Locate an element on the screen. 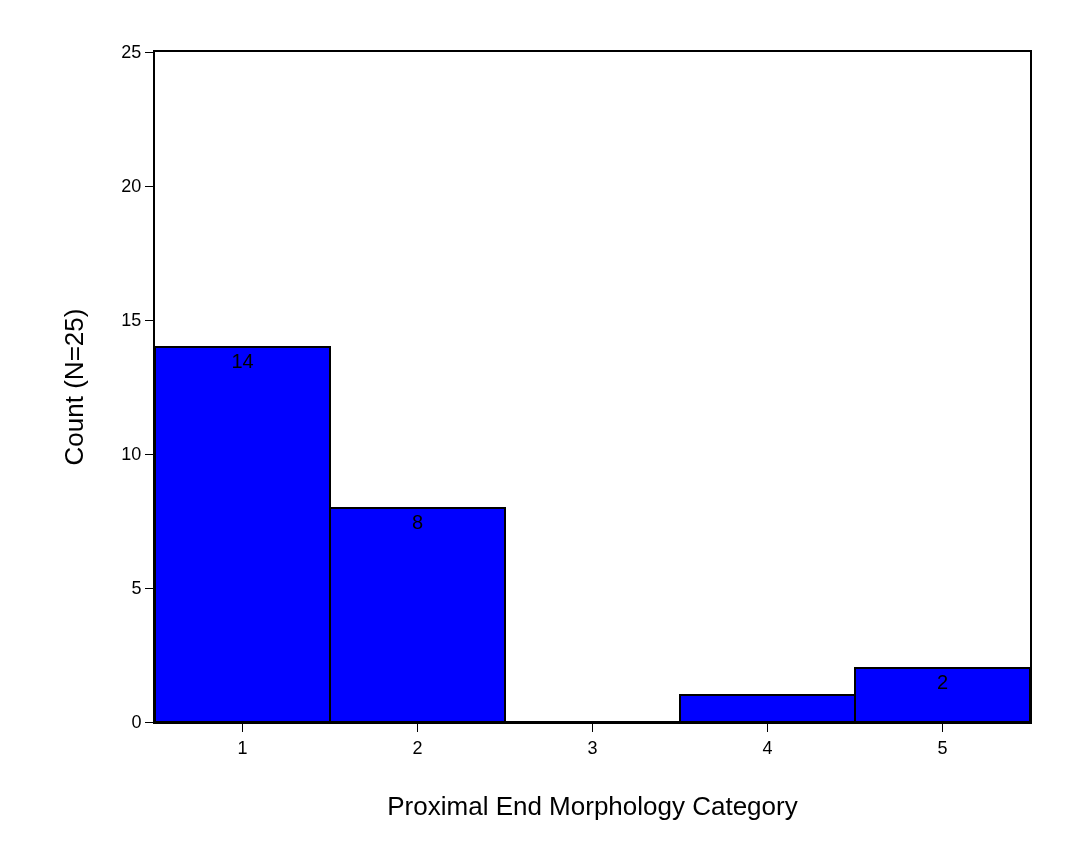  y-tick-label: 15 is located at coordinates (131, 320).